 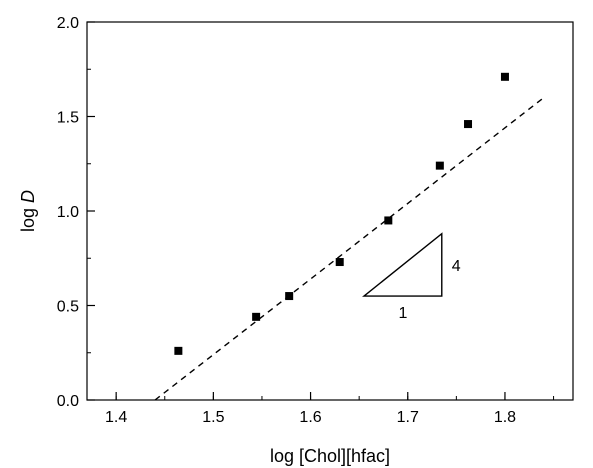 I want to click on x-tick-label: 1.7, so click(x=408, y=417).